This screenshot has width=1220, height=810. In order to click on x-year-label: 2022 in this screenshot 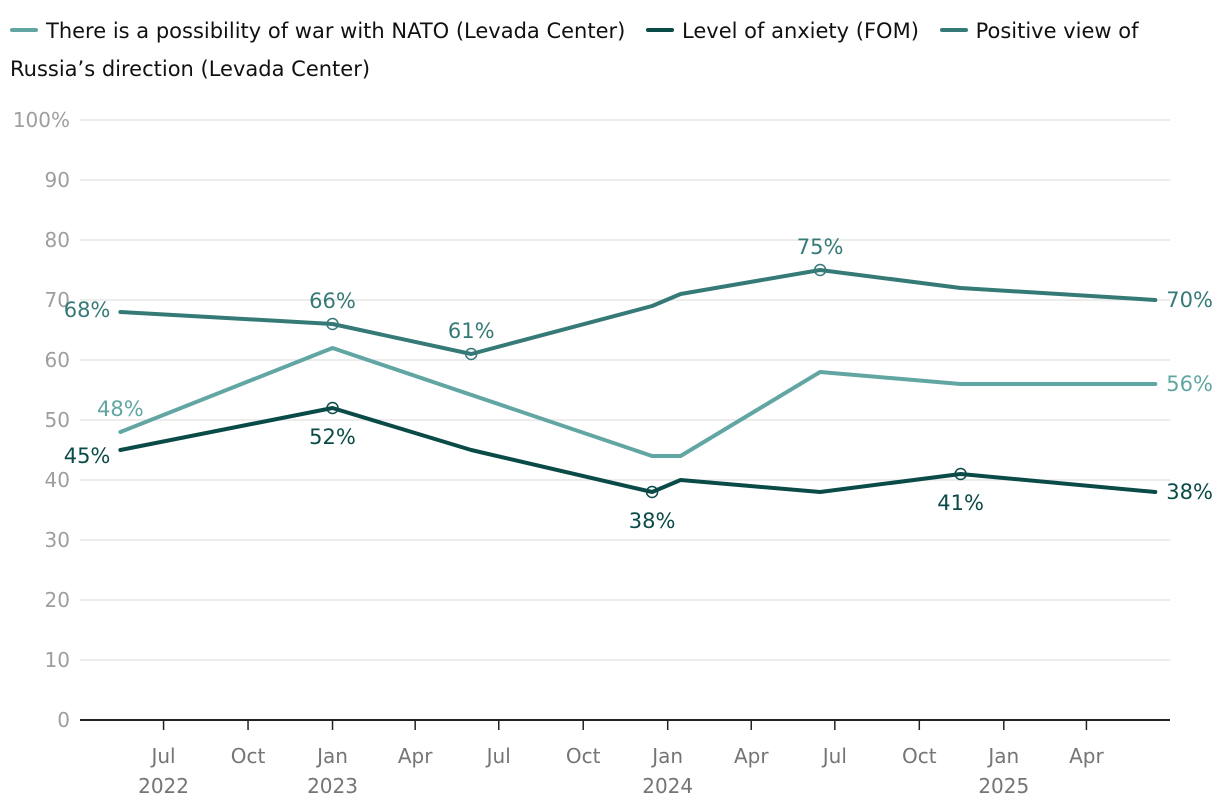, I will do `click(163, 786)`.